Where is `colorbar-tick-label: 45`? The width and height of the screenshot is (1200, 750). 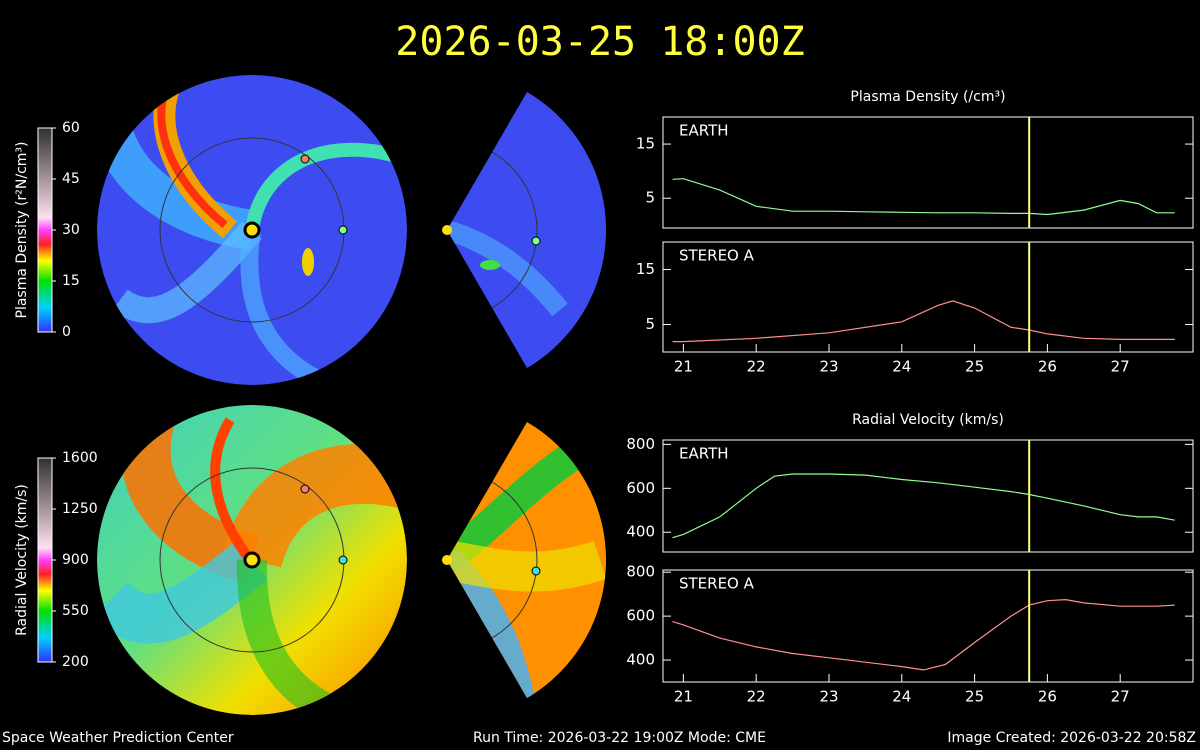
colorbar-tick-label: 45 is located at coordinates (71, 179).